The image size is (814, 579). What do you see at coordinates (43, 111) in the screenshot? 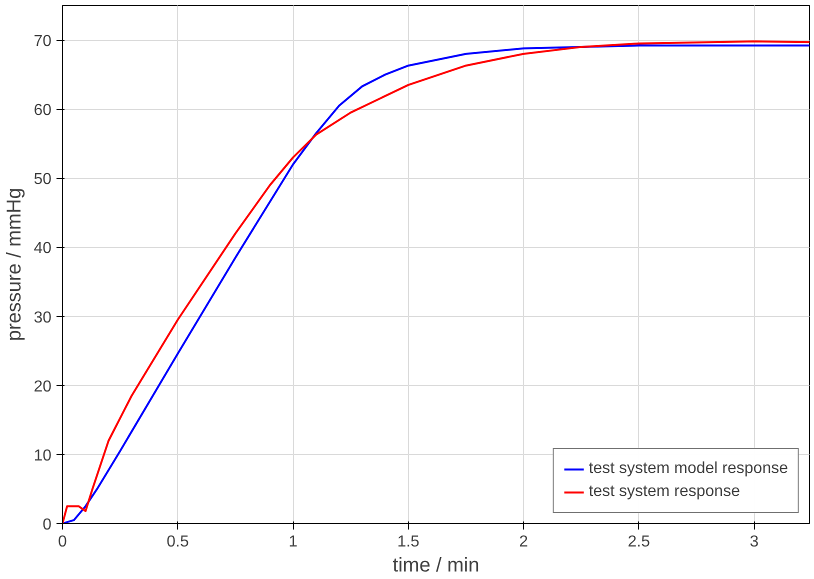
I see `y-tick-label: 60` at bounding box center [43, 111].